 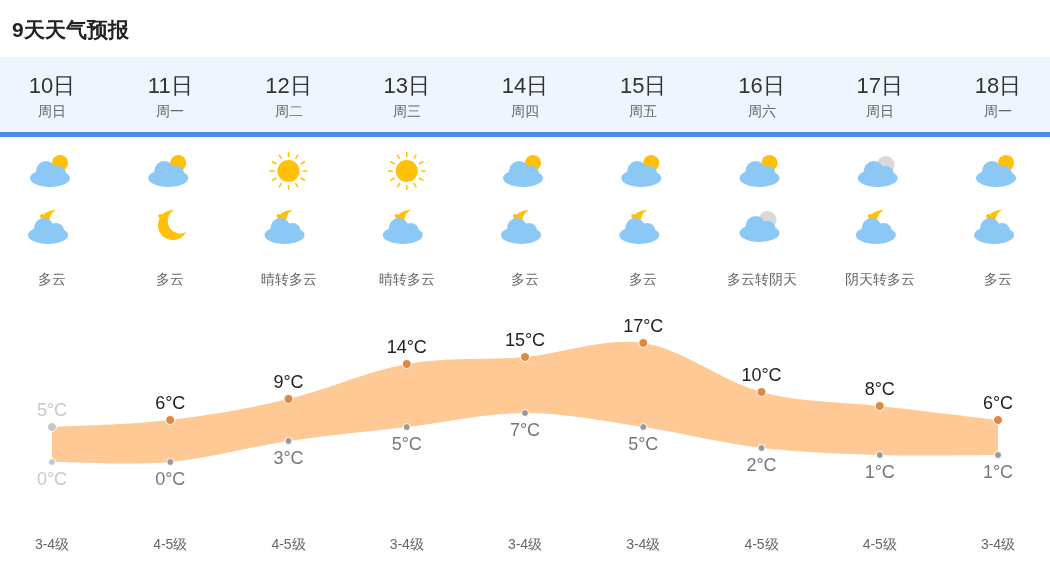 What do you see at coordinates (406, 85) in the screenshot?
I see `x-tick-label: 13日` at bounding box center [406, 85].